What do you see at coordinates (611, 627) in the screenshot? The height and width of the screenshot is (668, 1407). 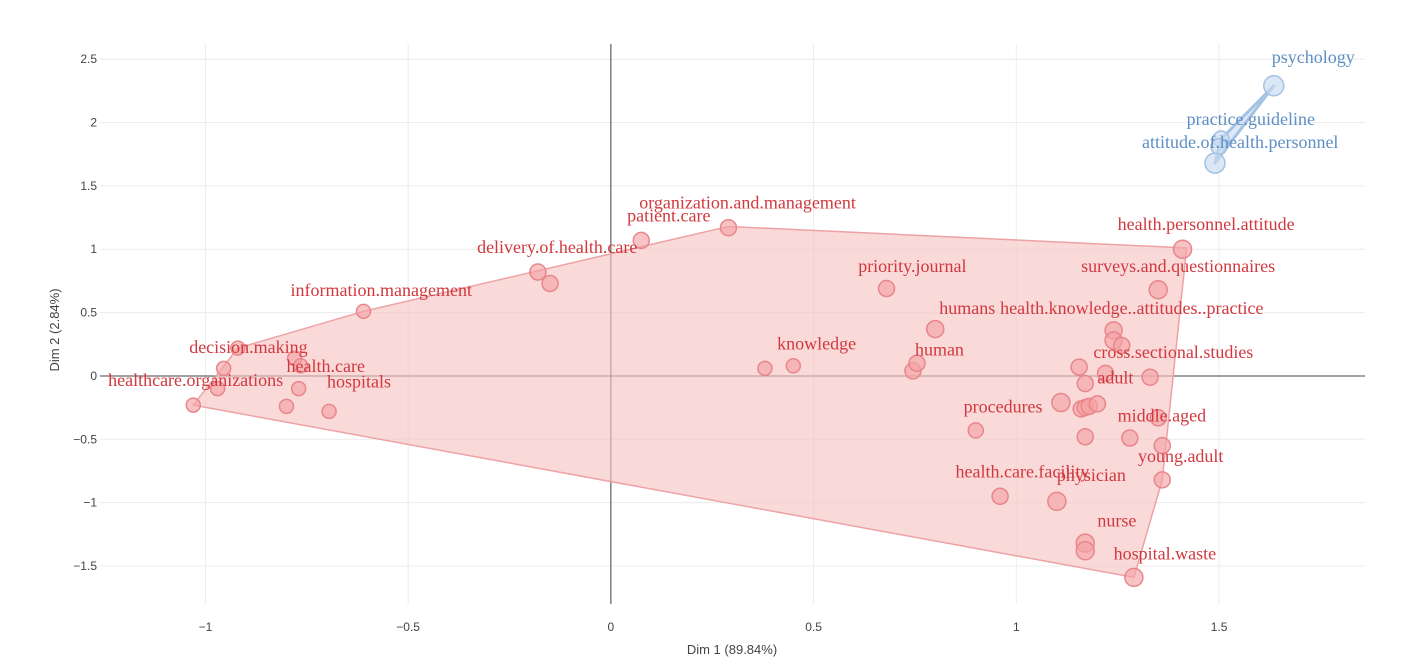 I see `x-tick-label: 0` at bounding box center [611, 627].